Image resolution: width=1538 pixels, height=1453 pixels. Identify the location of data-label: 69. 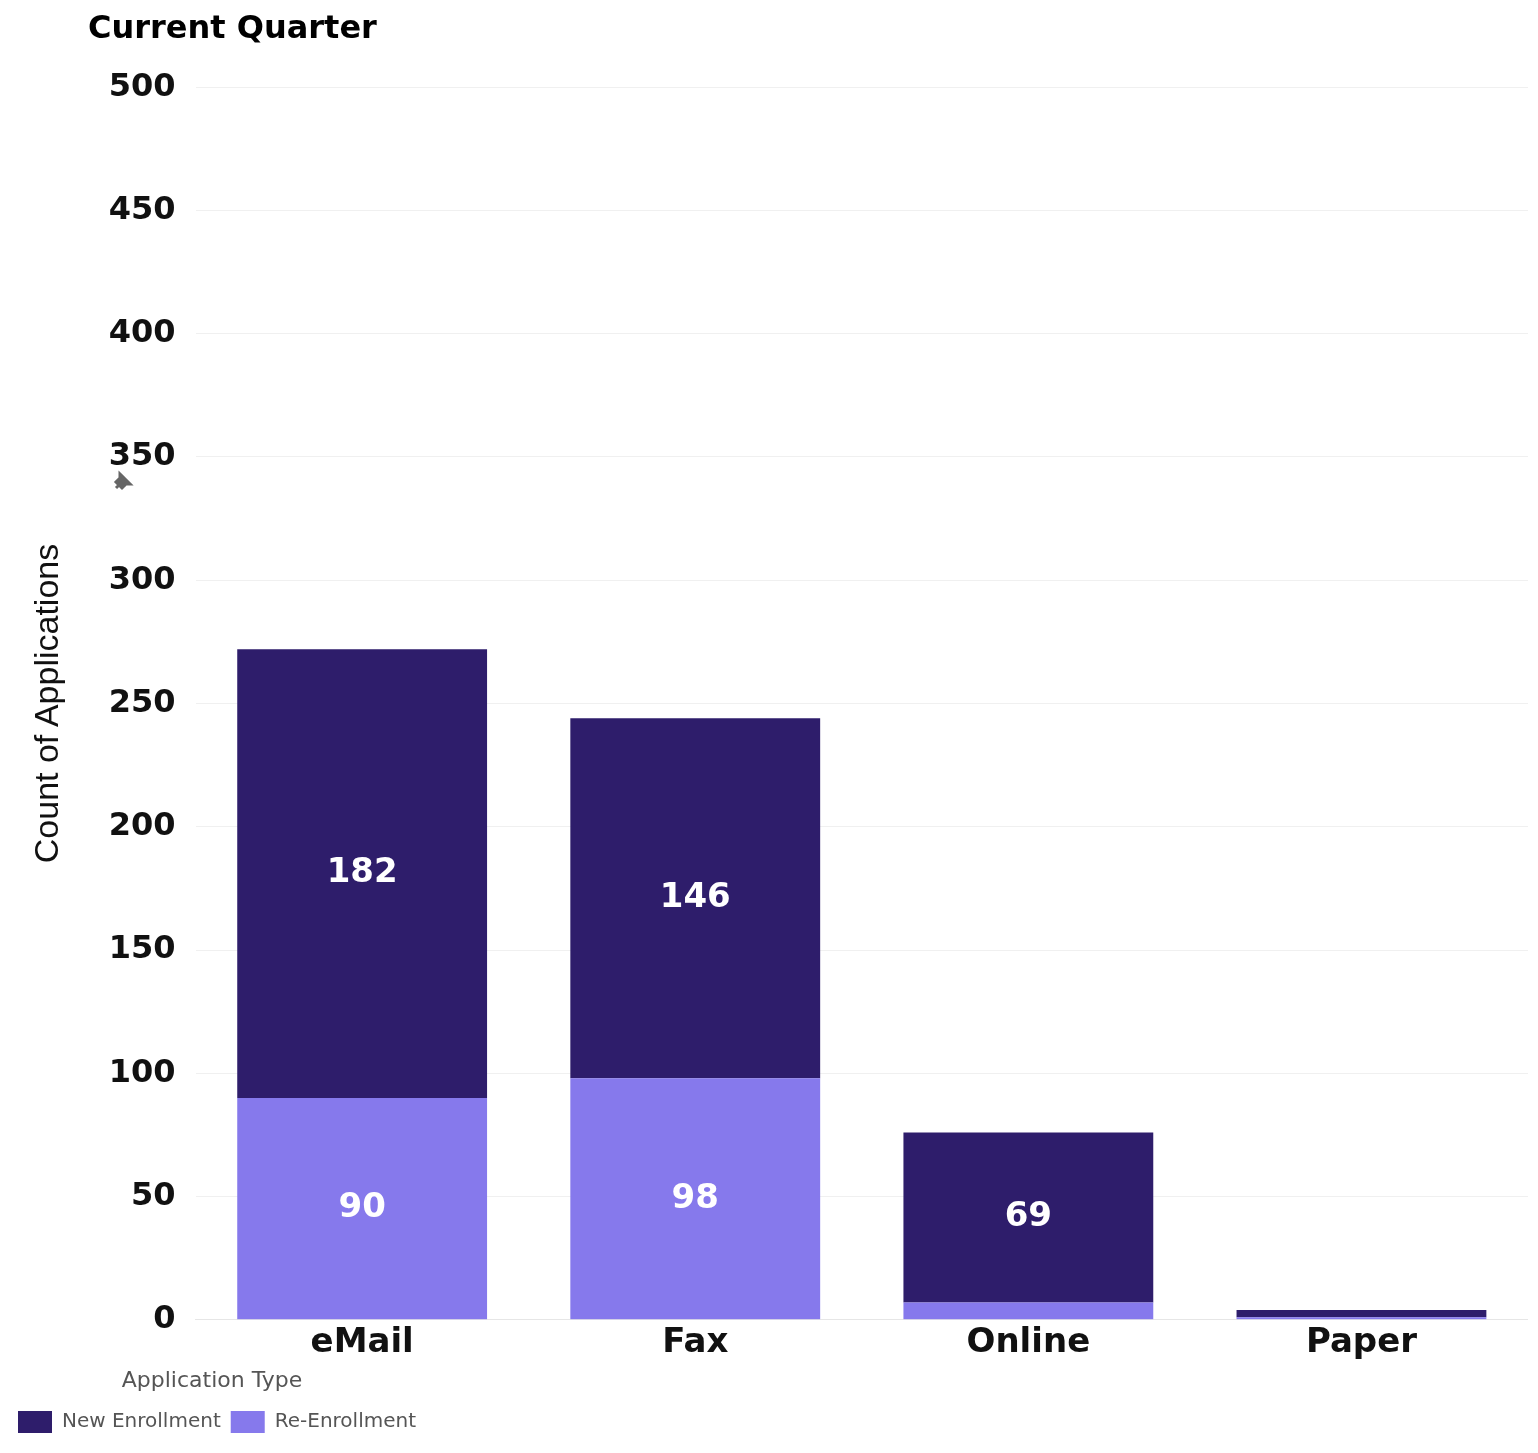
(1028, 1214).